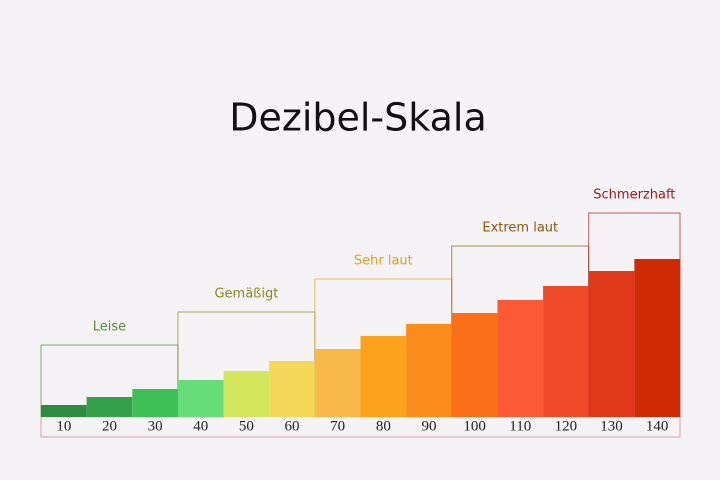  I want to click on axis-frame, so click(360, 427).